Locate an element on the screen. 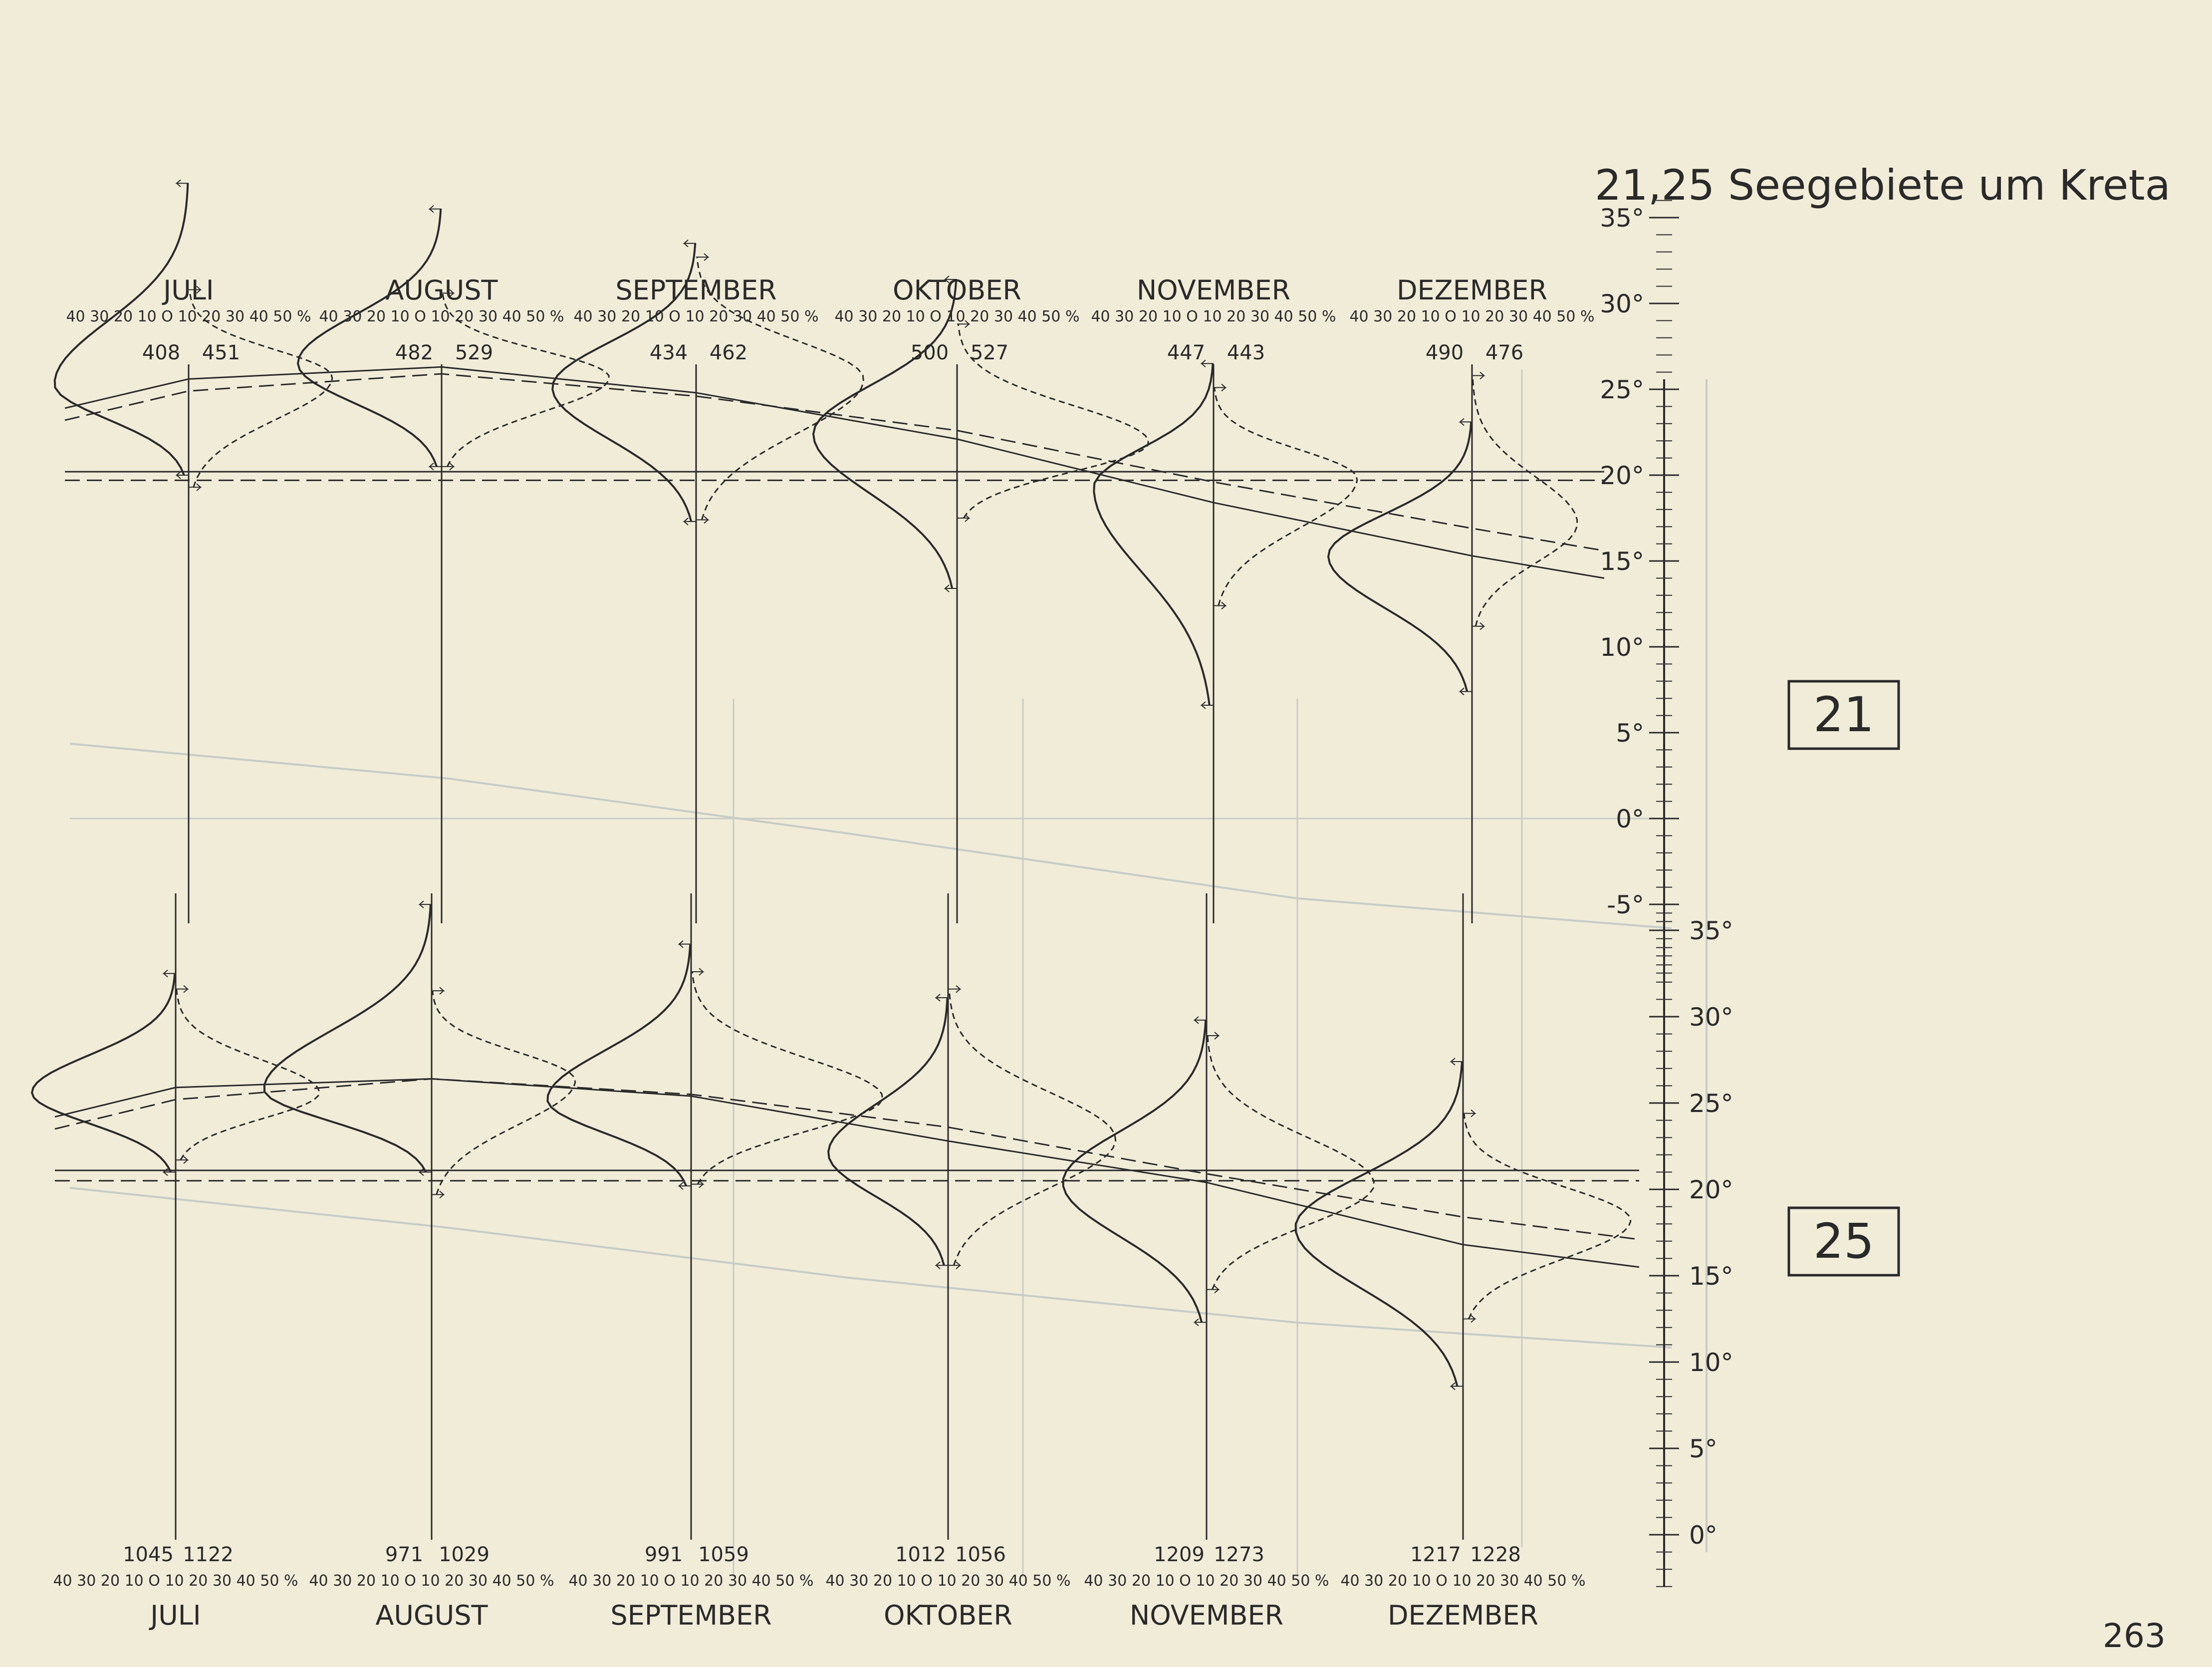  observation-count-right: 476 is located at coordinates (1504, 352).